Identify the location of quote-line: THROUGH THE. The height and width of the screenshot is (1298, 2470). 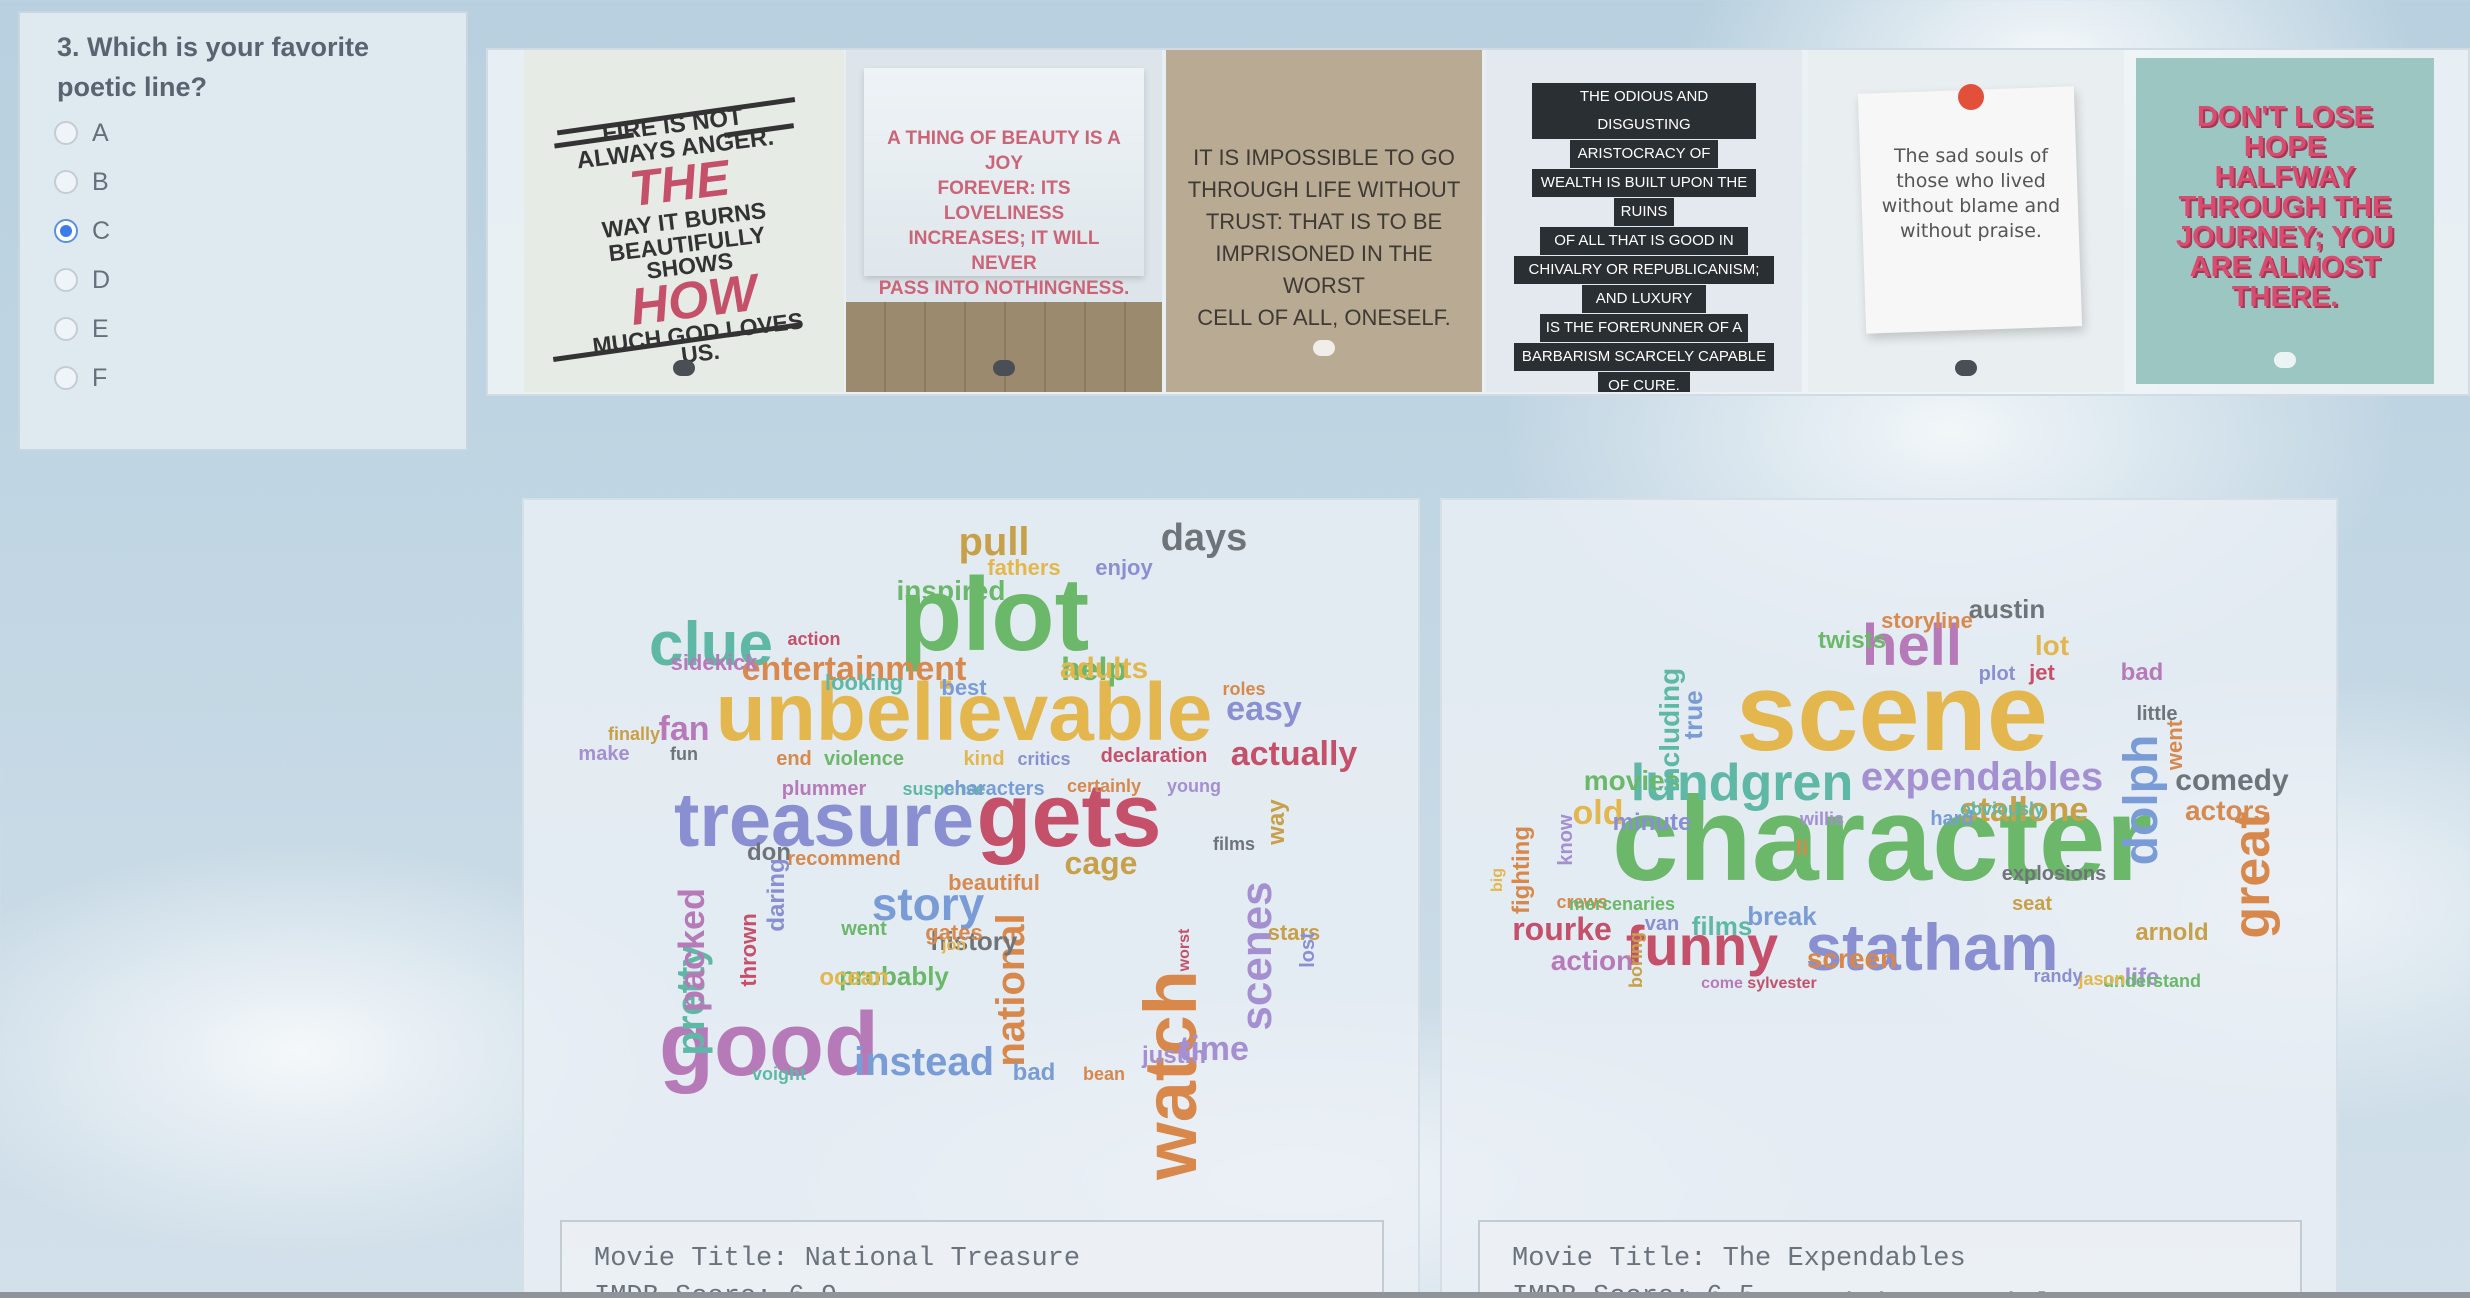
(2285, 207).